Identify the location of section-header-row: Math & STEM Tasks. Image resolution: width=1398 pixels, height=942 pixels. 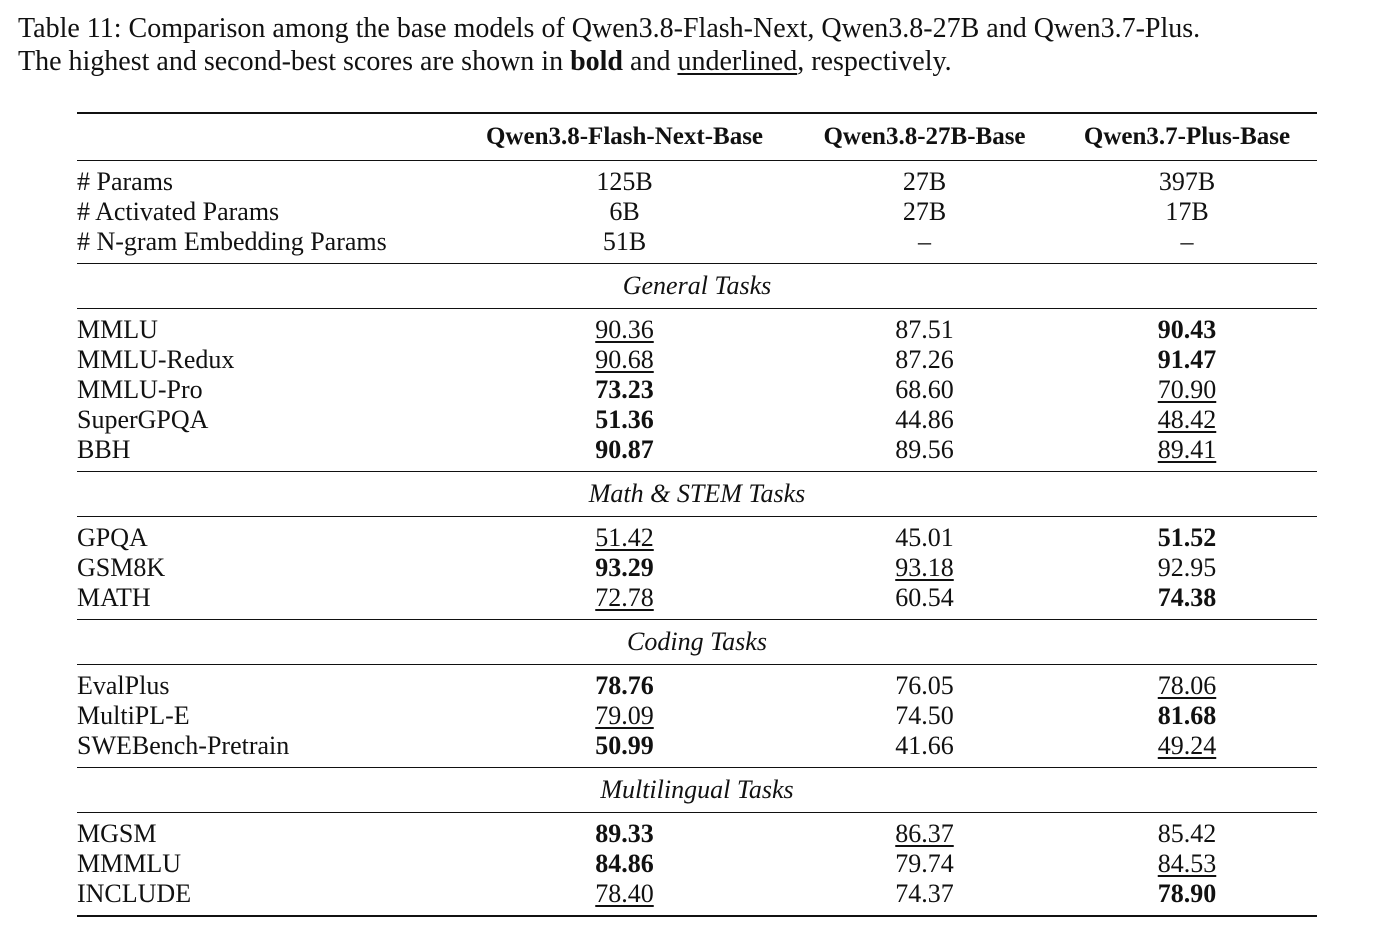
(697, 494).